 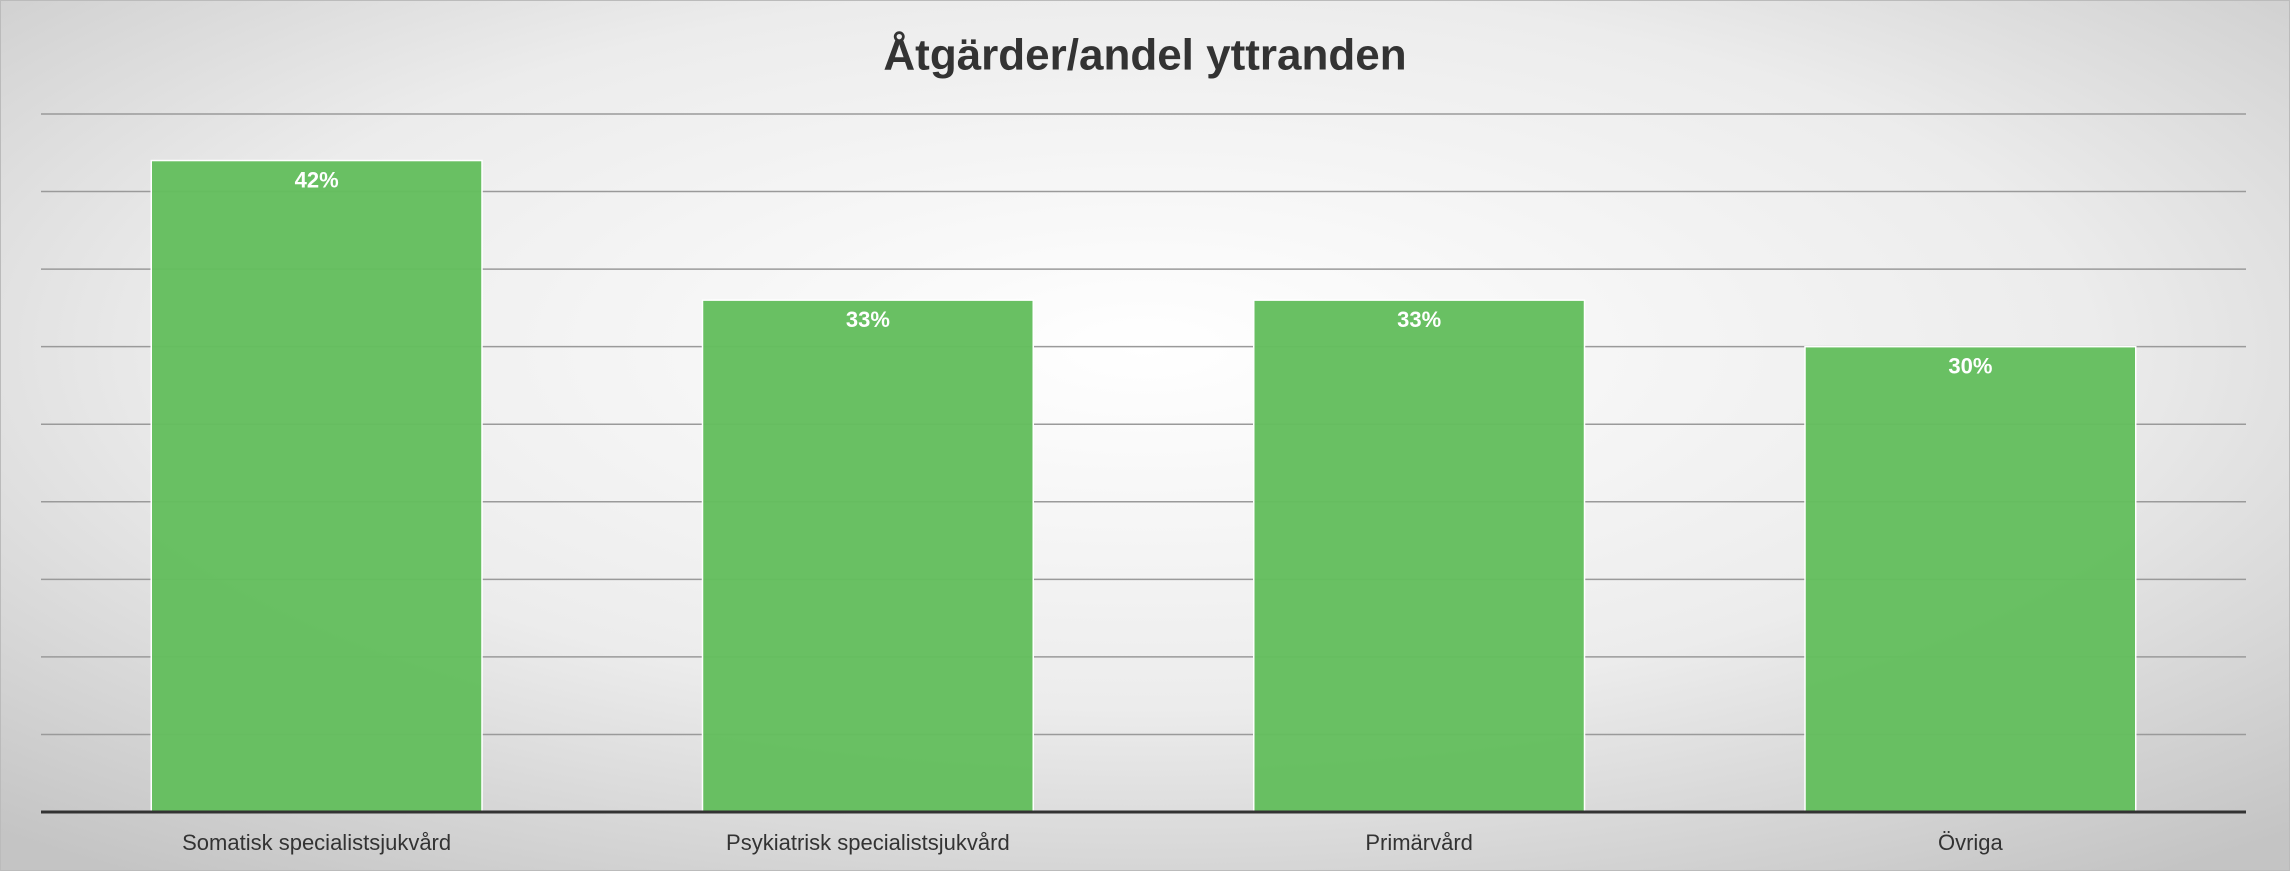 What do you see at coordinates (868, 842) in the screenshot?
I see `x-tick-label: Psykiatrisk specialistsjukvård` at bounding box center [868, 842].